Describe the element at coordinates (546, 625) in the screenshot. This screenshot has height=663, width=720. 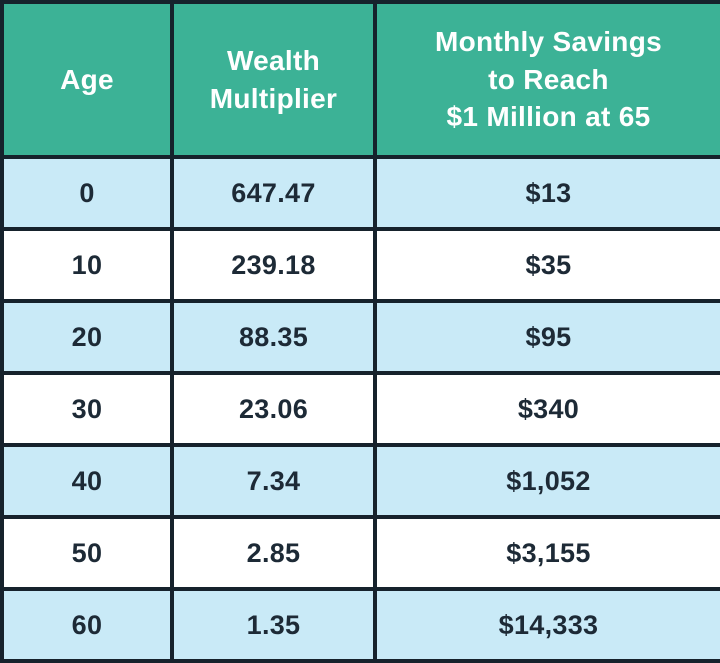
I see `table-cell-monthly-savings: $14,333` at that location.